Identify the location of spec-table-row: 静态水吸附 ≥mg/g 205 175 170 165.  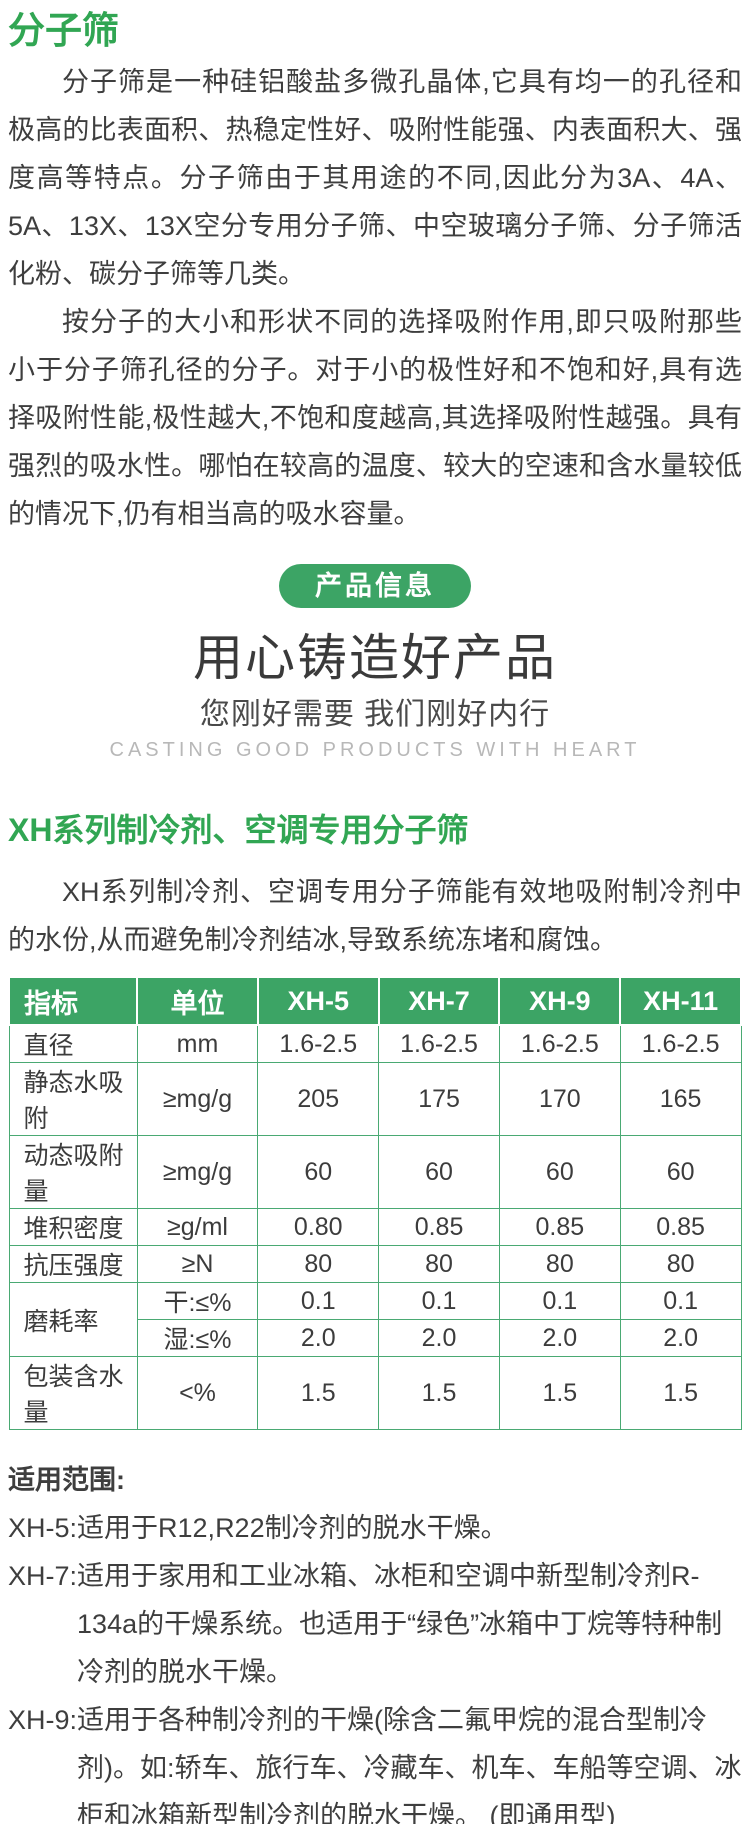
(375, 1099).